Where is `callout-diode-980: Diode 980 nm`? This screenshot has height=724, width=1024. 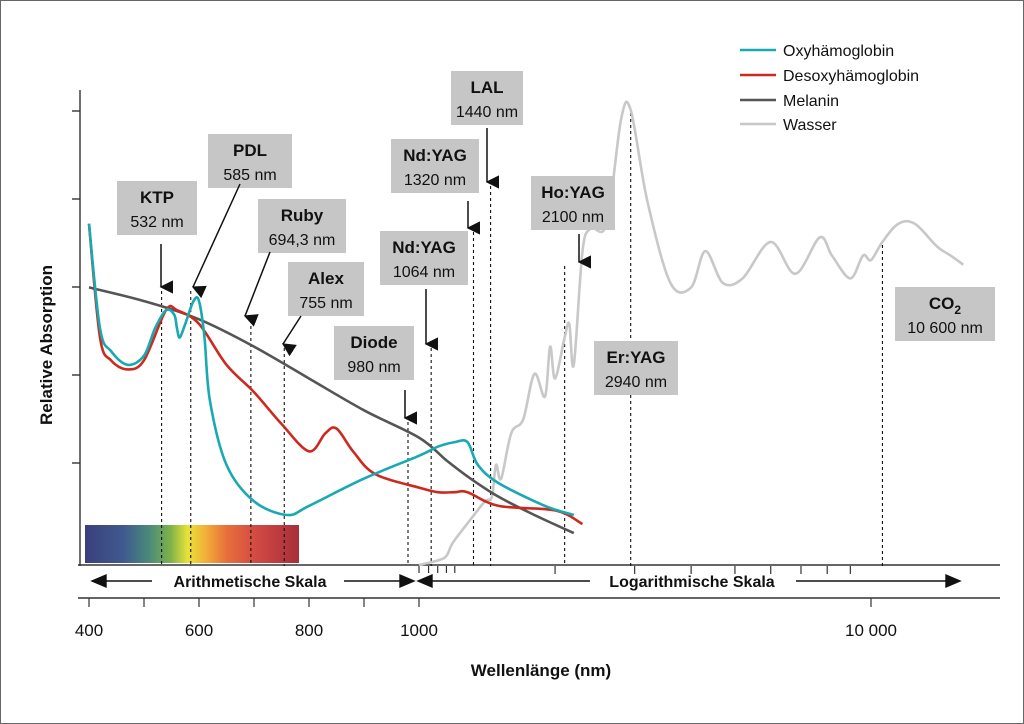
callout-diode-980: Diode 980 nm is located at coordinates (376, 375).